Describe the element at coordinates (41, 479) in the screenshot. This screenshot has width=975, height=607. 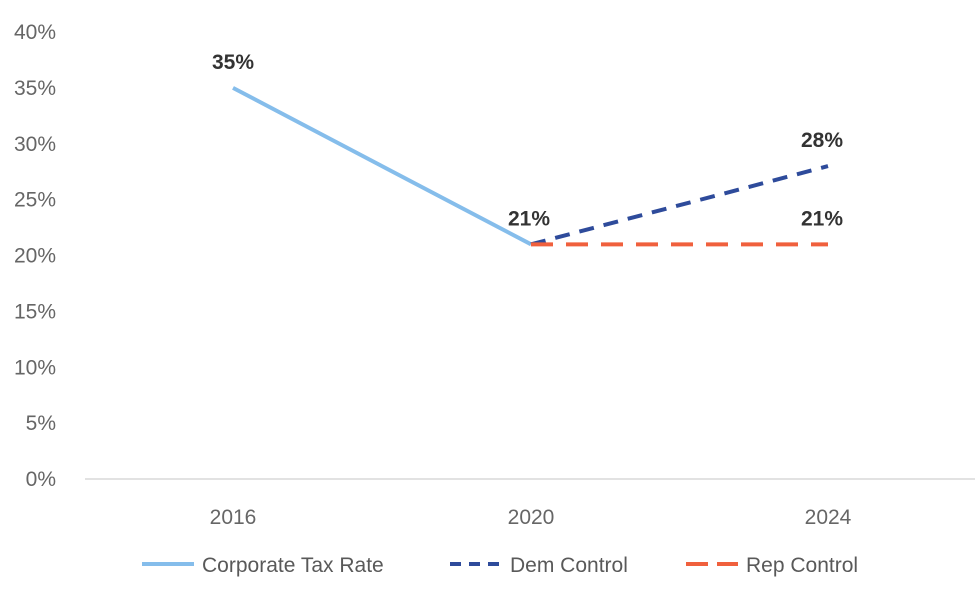
I see `y-tick-label: 0%` at that location.